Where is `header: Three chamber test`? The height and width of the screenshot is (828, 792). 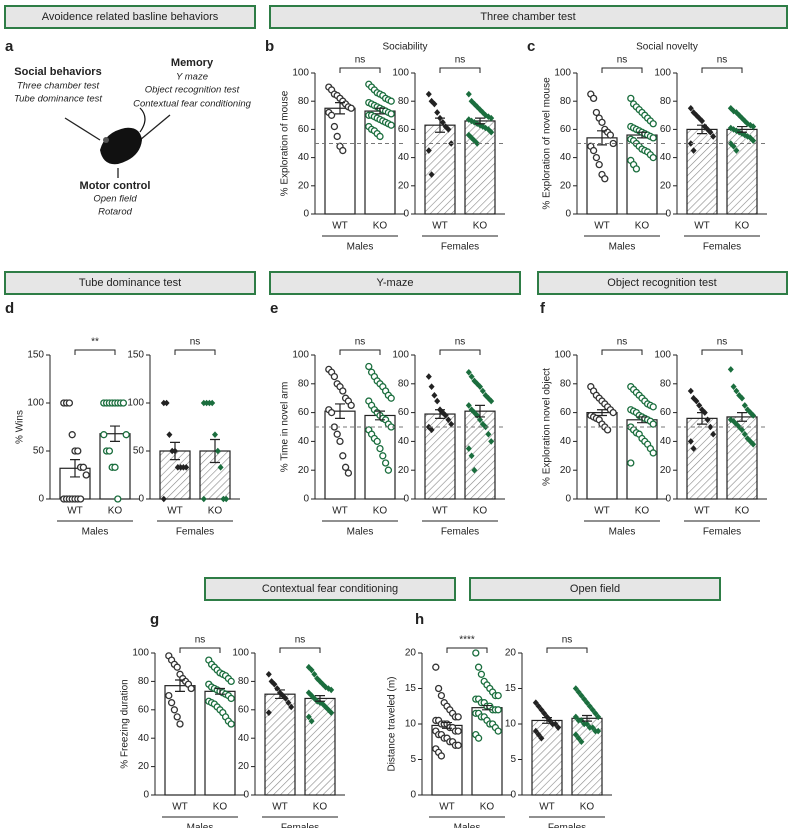
header: Three chamber test is located at coordinates (528, 17).